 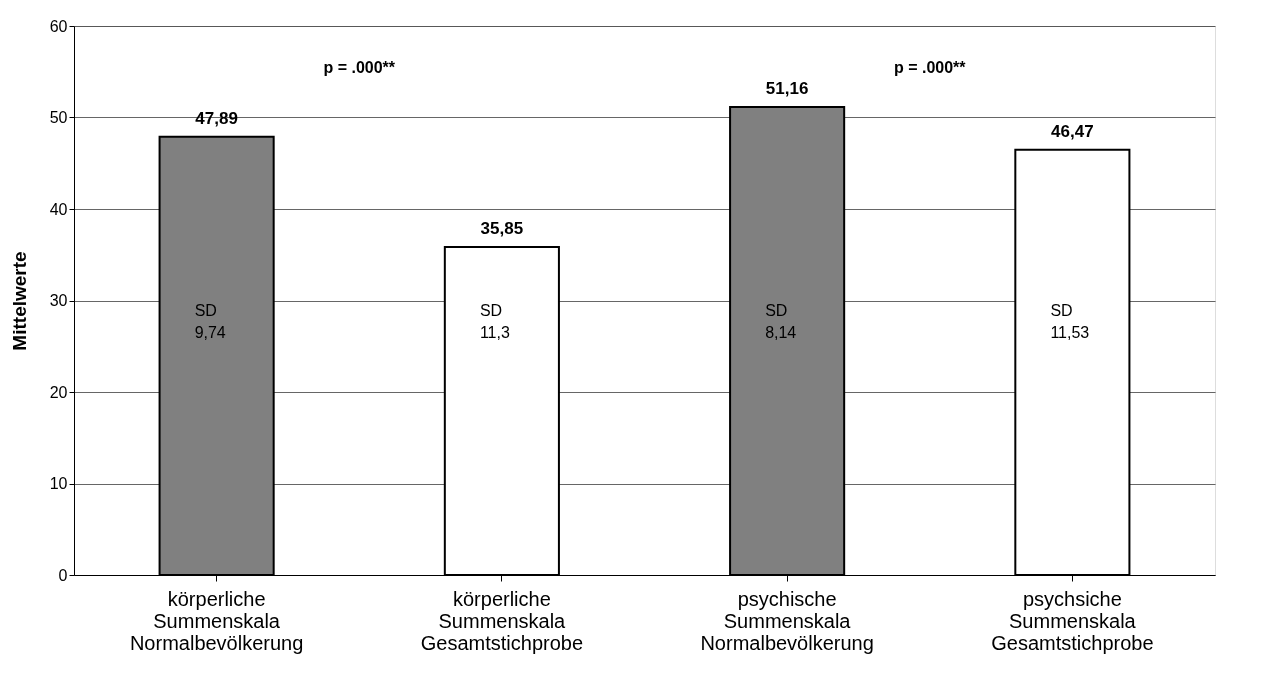 I want to click on y-axis-title: Mittelwerte, so click(x=19, y=301).